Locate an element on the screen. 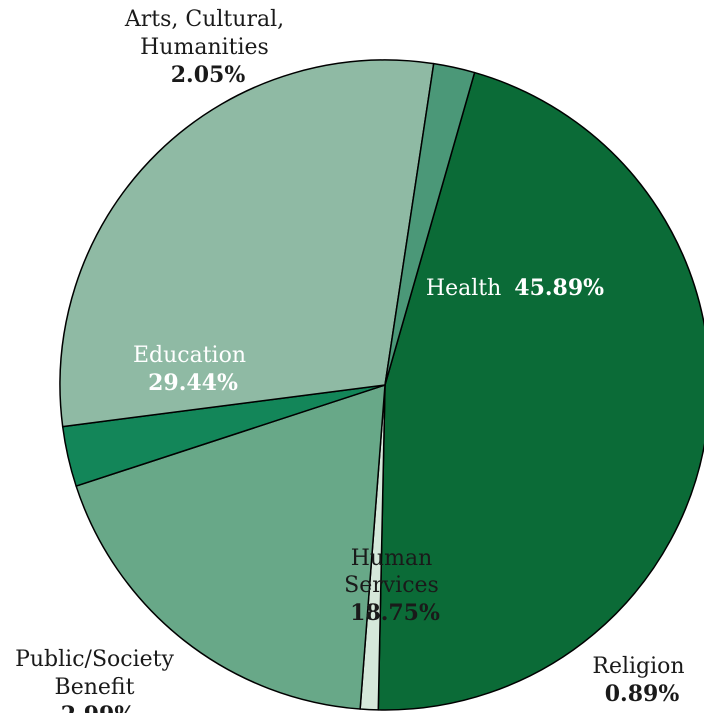 The height and width of the screenshot is (713, 704). label-education: Education 29.44% is located at coordinates (193, 369).